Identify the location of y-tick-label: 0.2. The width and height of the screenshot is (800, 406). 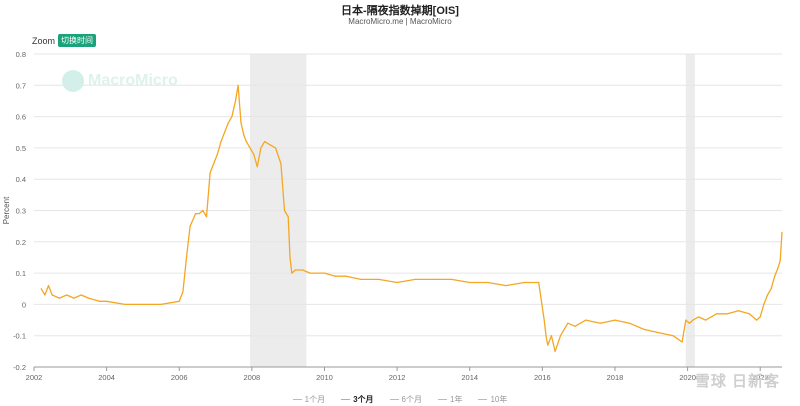
(21, 242).